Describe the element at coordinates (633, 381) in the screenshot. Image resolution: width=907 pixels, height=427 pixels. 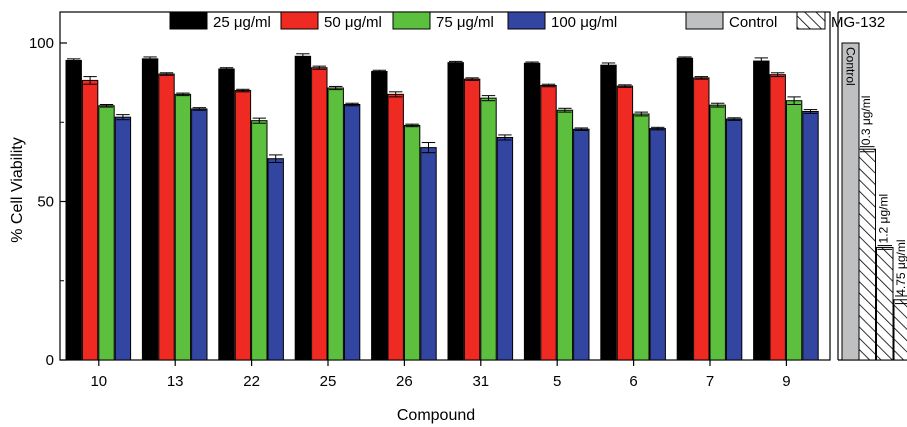
I see `x-tick-label: 6` at that location.